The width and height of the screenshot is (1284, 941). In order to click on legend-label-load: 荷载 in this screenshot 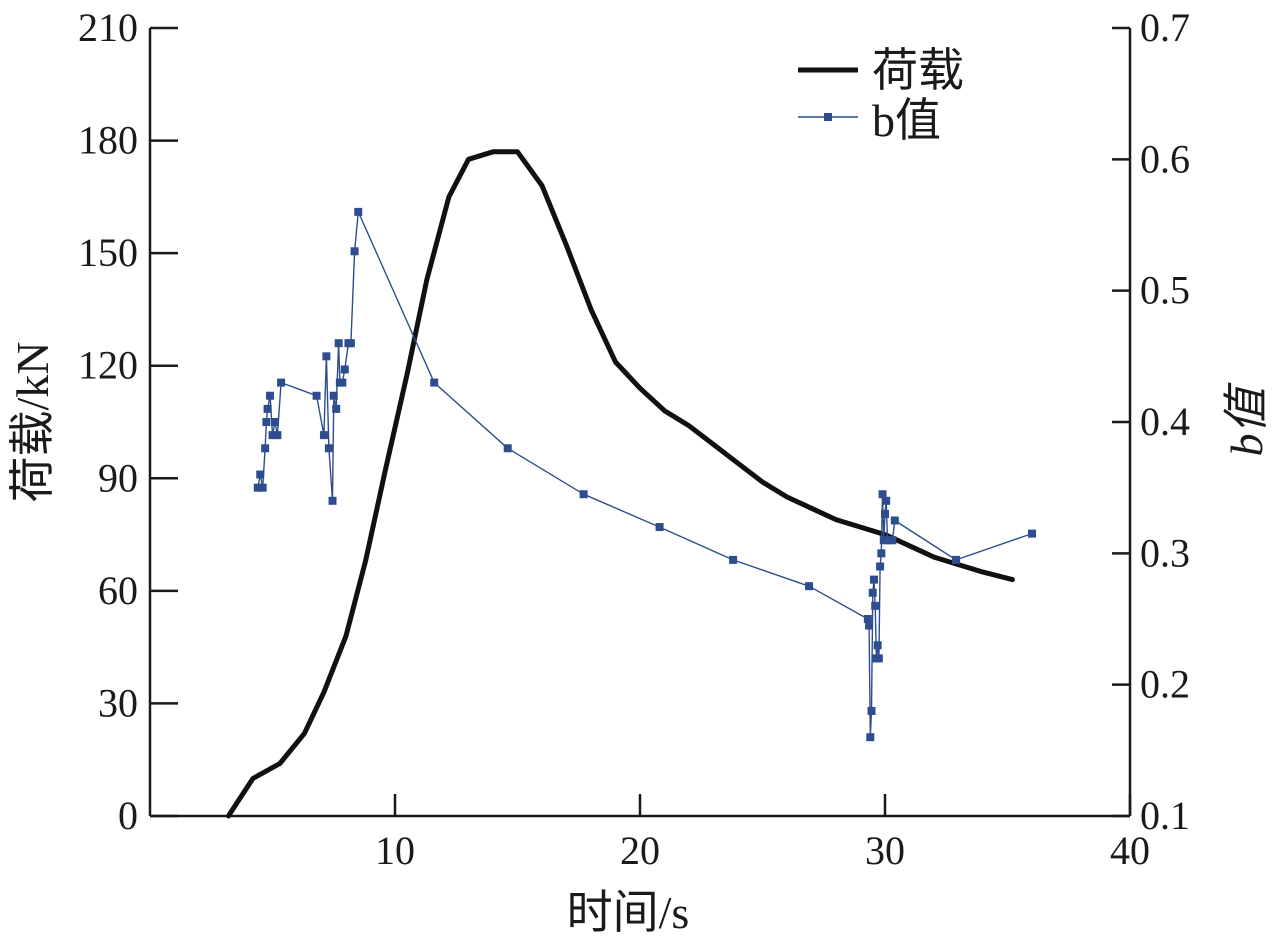, I will do `click(918, 70)`.